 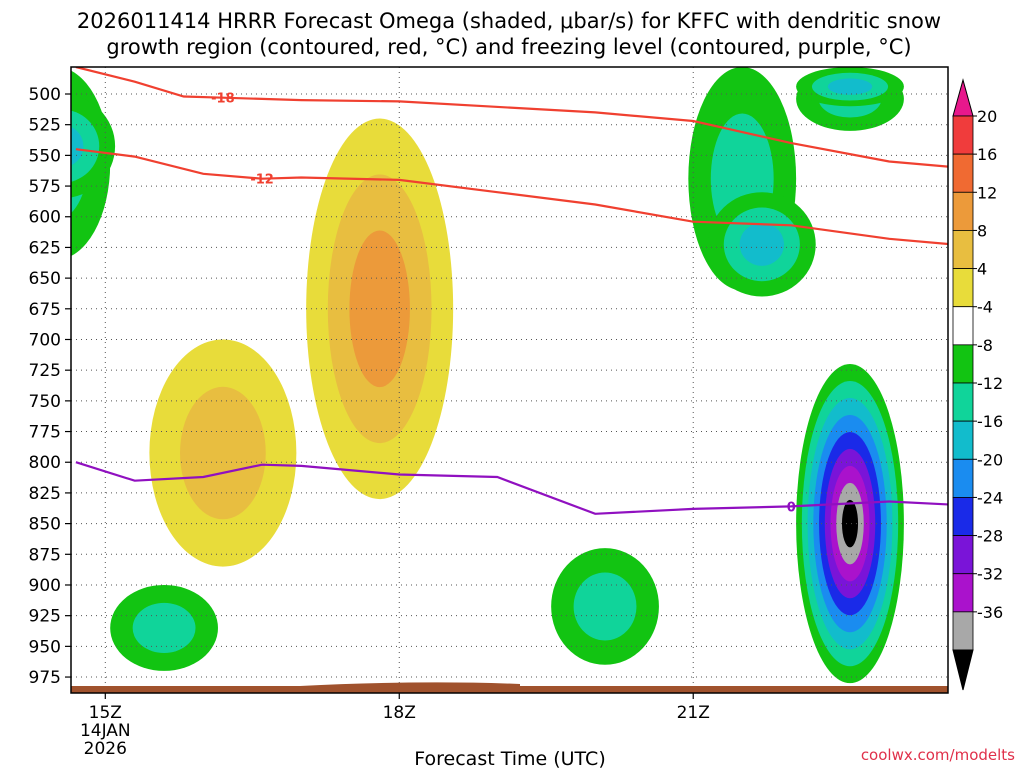 I want to click on y-tick-label: 800, so click(x=45, y=463).